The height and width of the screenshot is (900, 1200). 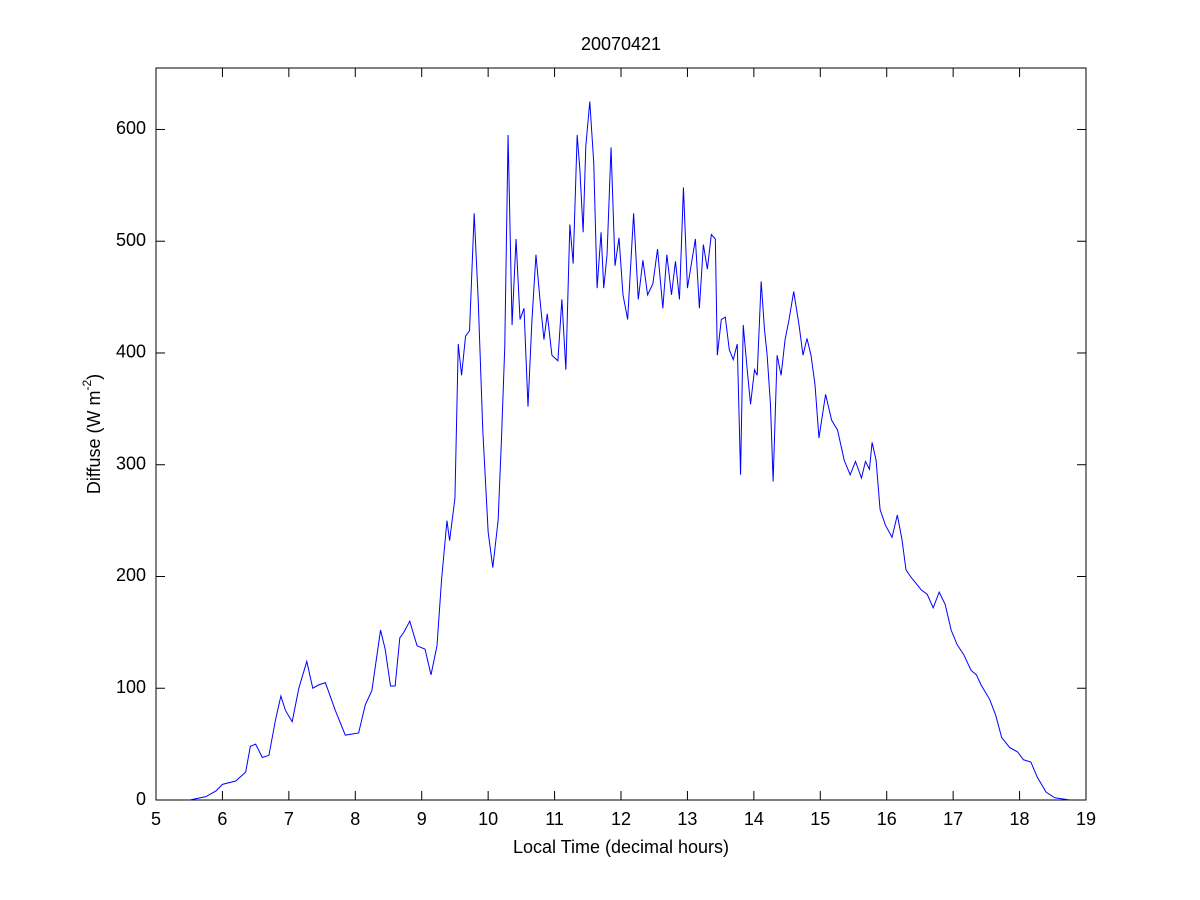 What do you see at coordinates (222, 819) in the screenshot?
I see `x-tick-label: 6` at bounding box center [222, 819].